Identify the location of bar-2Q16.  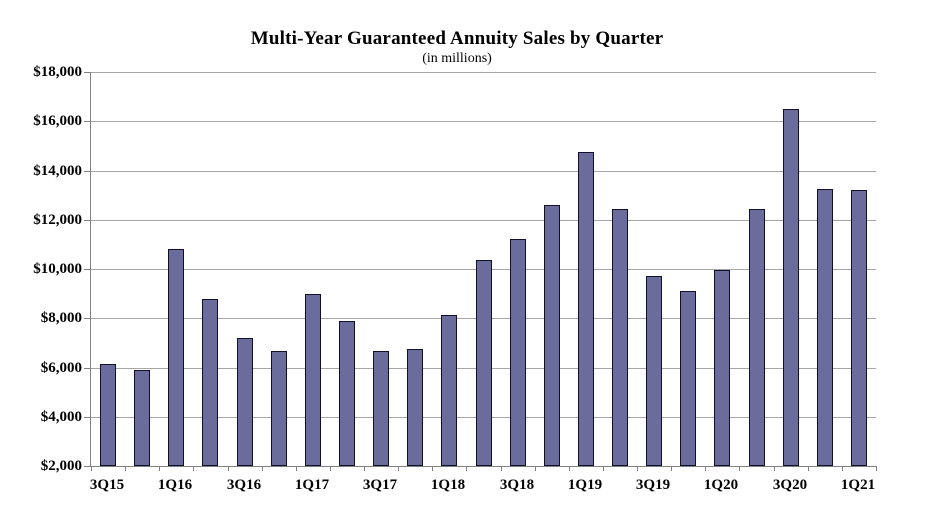
(210, 382).